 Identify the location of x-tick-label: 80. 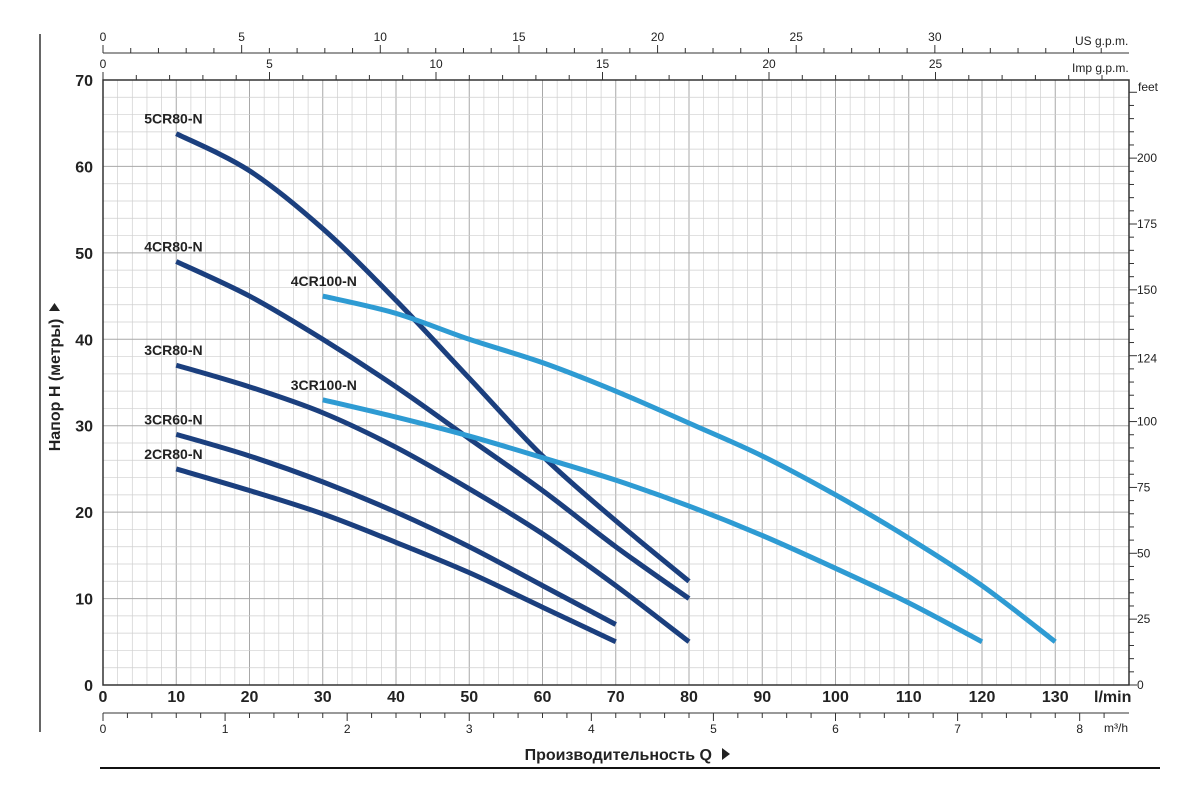
(689, 697).